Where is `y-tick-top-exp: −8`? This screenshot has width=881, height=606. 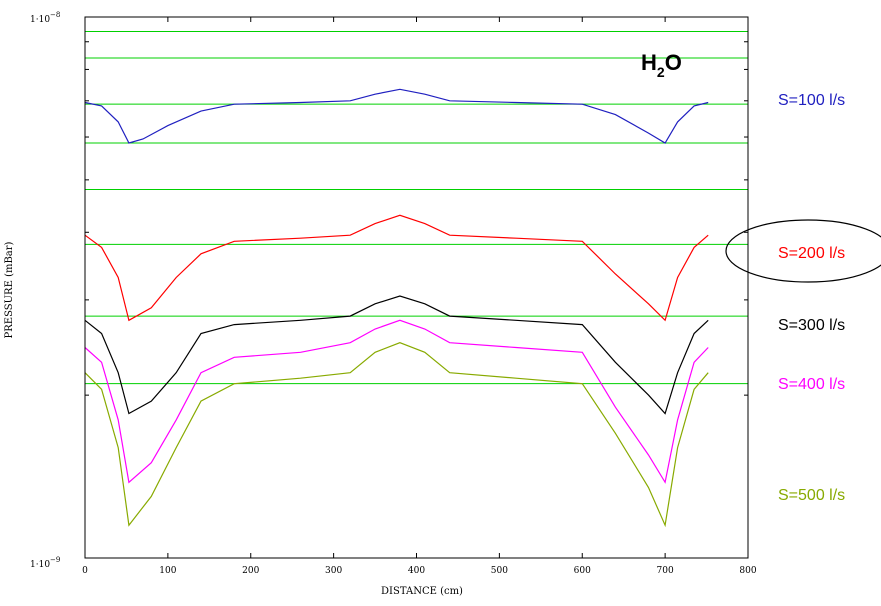
y-tick-top-exp: −8 is located at coordinates (55, 15).